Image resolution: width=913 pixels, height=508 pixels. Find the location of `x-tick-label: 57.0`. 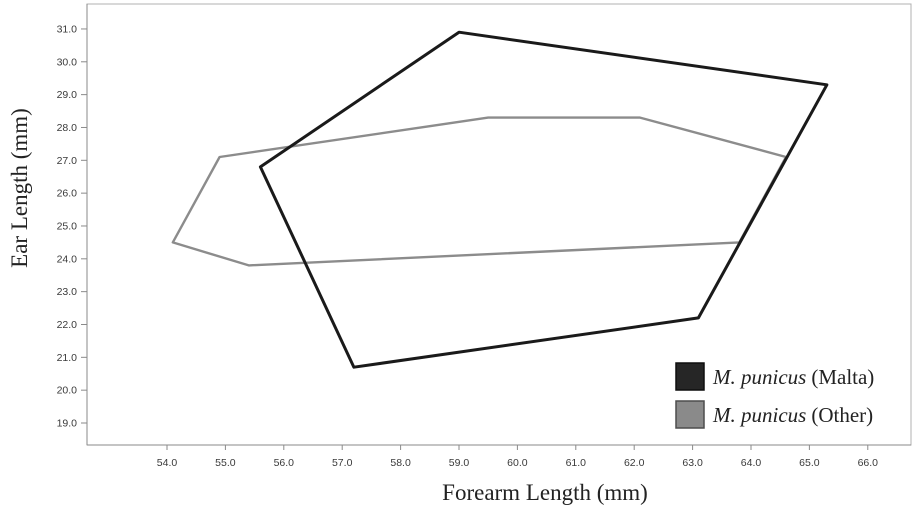

x-tick-label: 57.0 is located at coordinates (342, 463).